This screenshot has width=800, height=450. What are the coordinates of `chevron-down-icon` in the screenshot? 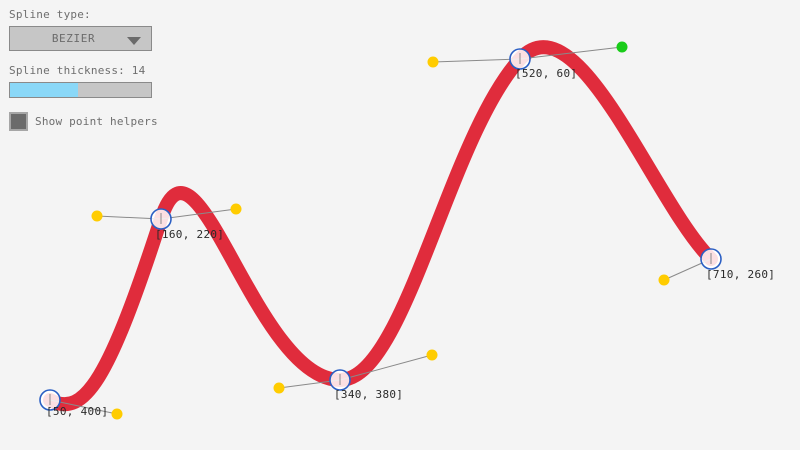 It's located at (134, 40).